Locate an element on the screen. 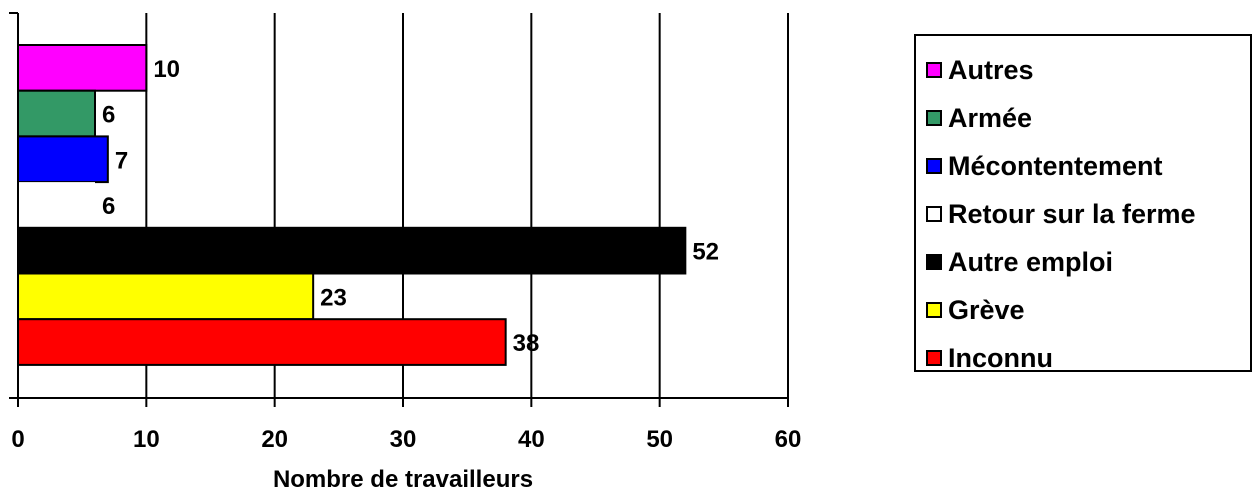 The height and width of the screenshot is (498, 1256). legend-item: Mécontentement is located at coordinates (1083, 166).